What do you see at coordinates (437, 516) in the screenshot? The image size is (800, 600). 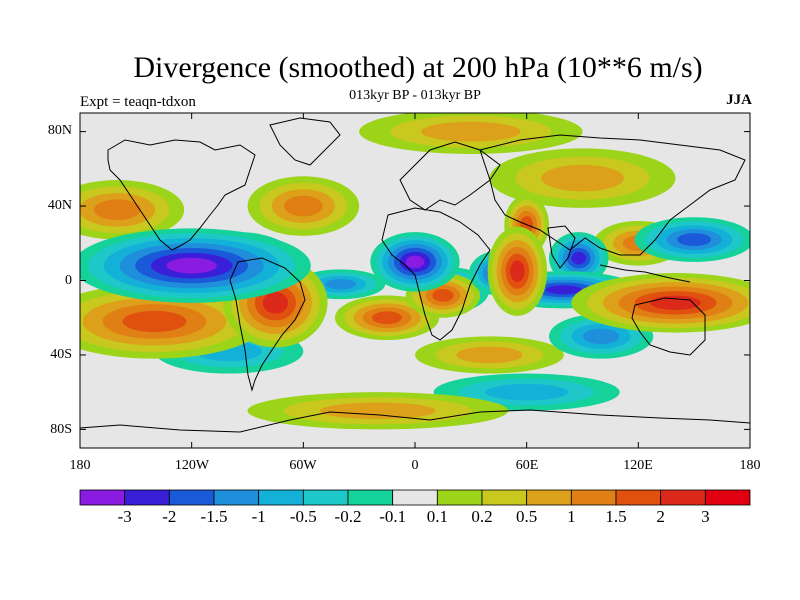 I see `colorbar-label-7: 0.1` at bounding box center [437, 516].